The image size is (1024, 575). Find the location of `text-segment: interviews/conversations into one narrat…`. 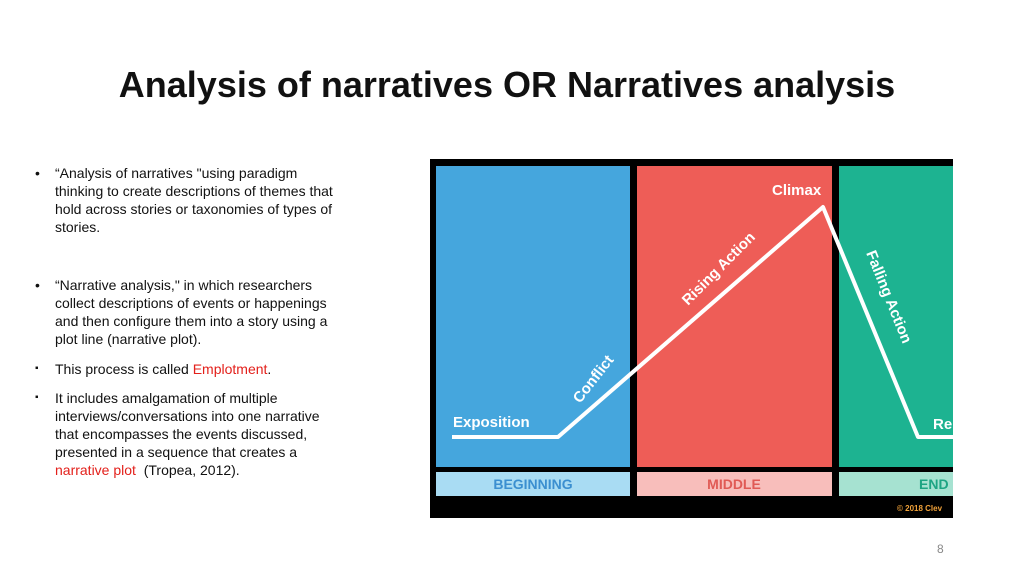

text-segment: interviews/conversations into one narrat… is located at coordinates (187, 416).